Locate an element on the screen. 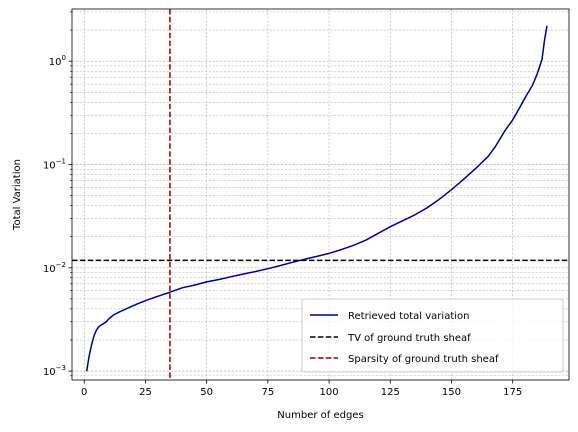 This screenshot has width=578, height=432. legend-label-ground-truth-tv: TV of ground truth sheaf is located at coordinates (409, 338).